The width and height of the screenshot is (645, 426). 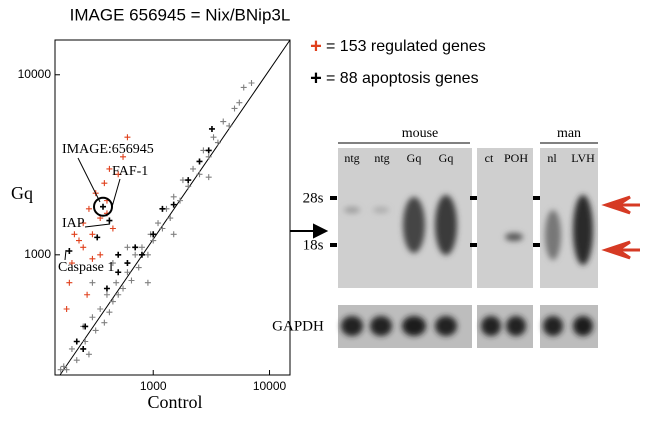 What do you see at coordinates (174, 402) in the screenshot?
I see `x-axis-label: Control` at bounding box center [174, 402].